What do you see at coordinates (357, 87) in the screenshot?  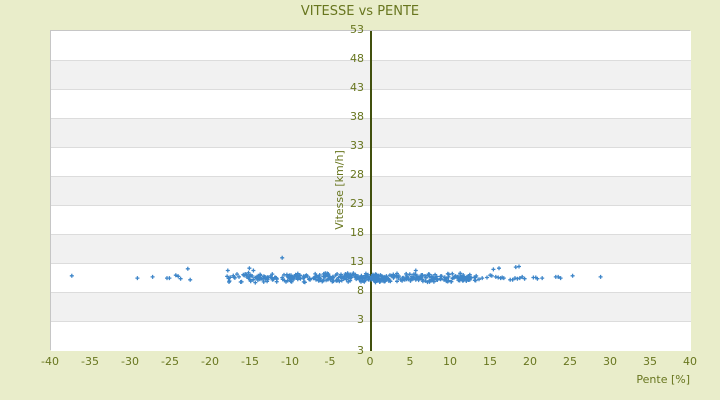 I see `y-tick-label: 43` at bounding box center [357, 87].